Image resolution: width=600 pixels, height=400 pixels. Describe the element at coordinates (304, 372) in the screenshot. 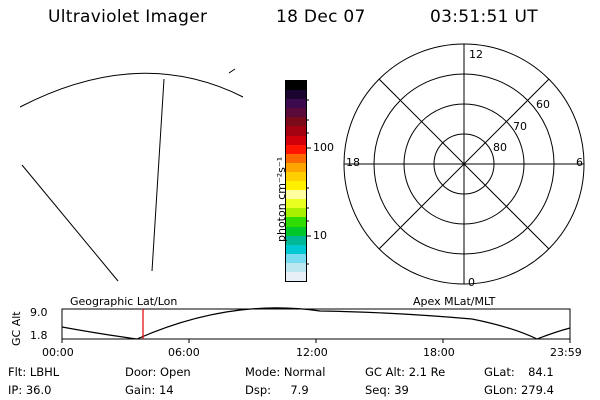

I see `info-mode-value: Normal` at that location.